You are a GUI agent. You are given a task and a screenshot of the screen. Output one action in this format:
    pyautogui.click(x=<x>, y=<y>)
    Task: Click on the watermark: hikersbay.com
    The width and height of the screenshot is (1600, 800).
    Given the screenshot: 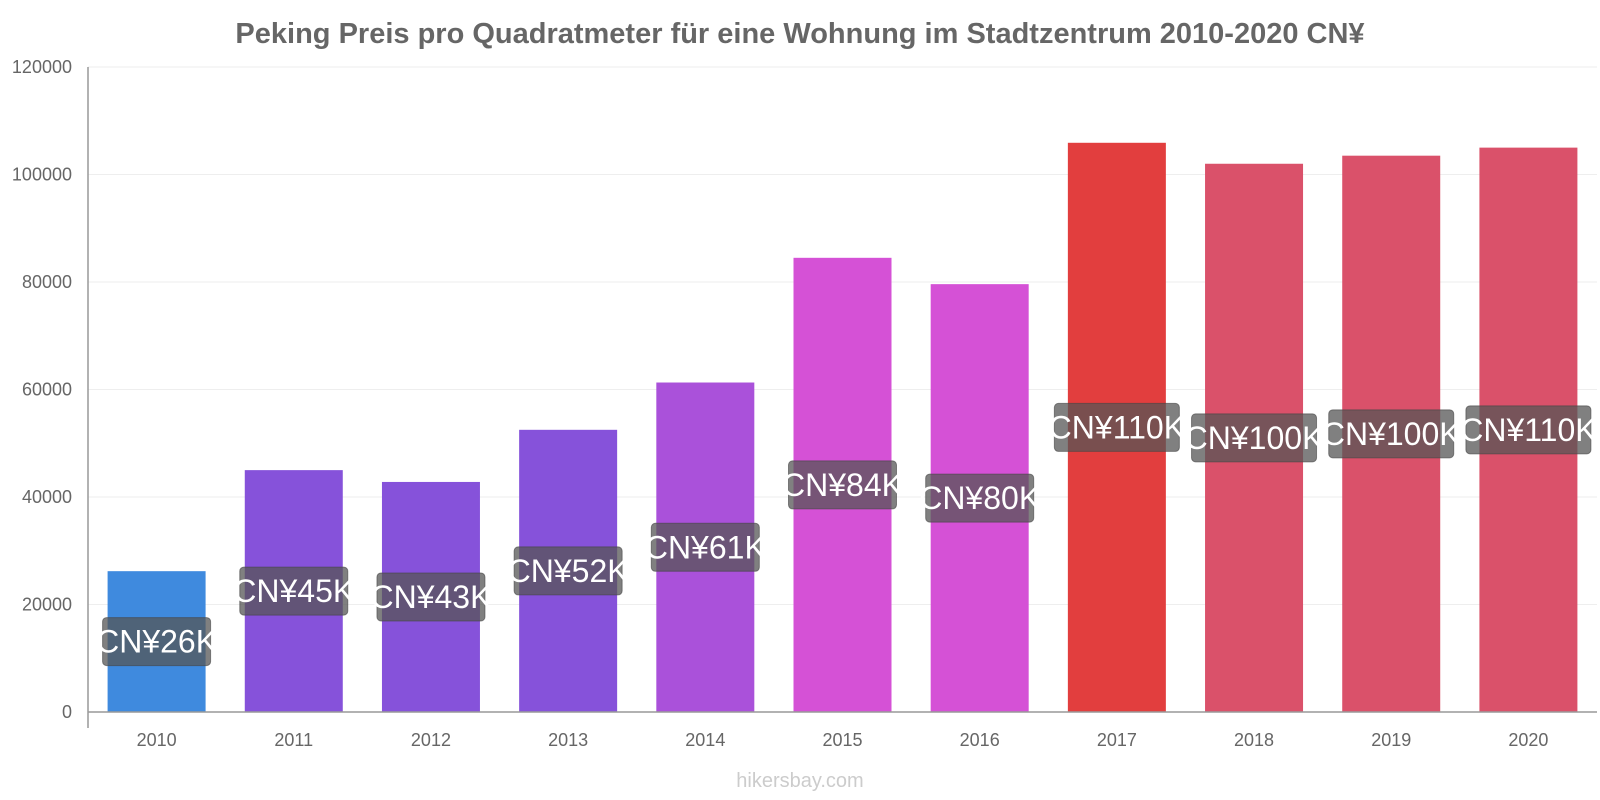 What is the action you would take?
    pyautogui.click(x=799, y=781)
    